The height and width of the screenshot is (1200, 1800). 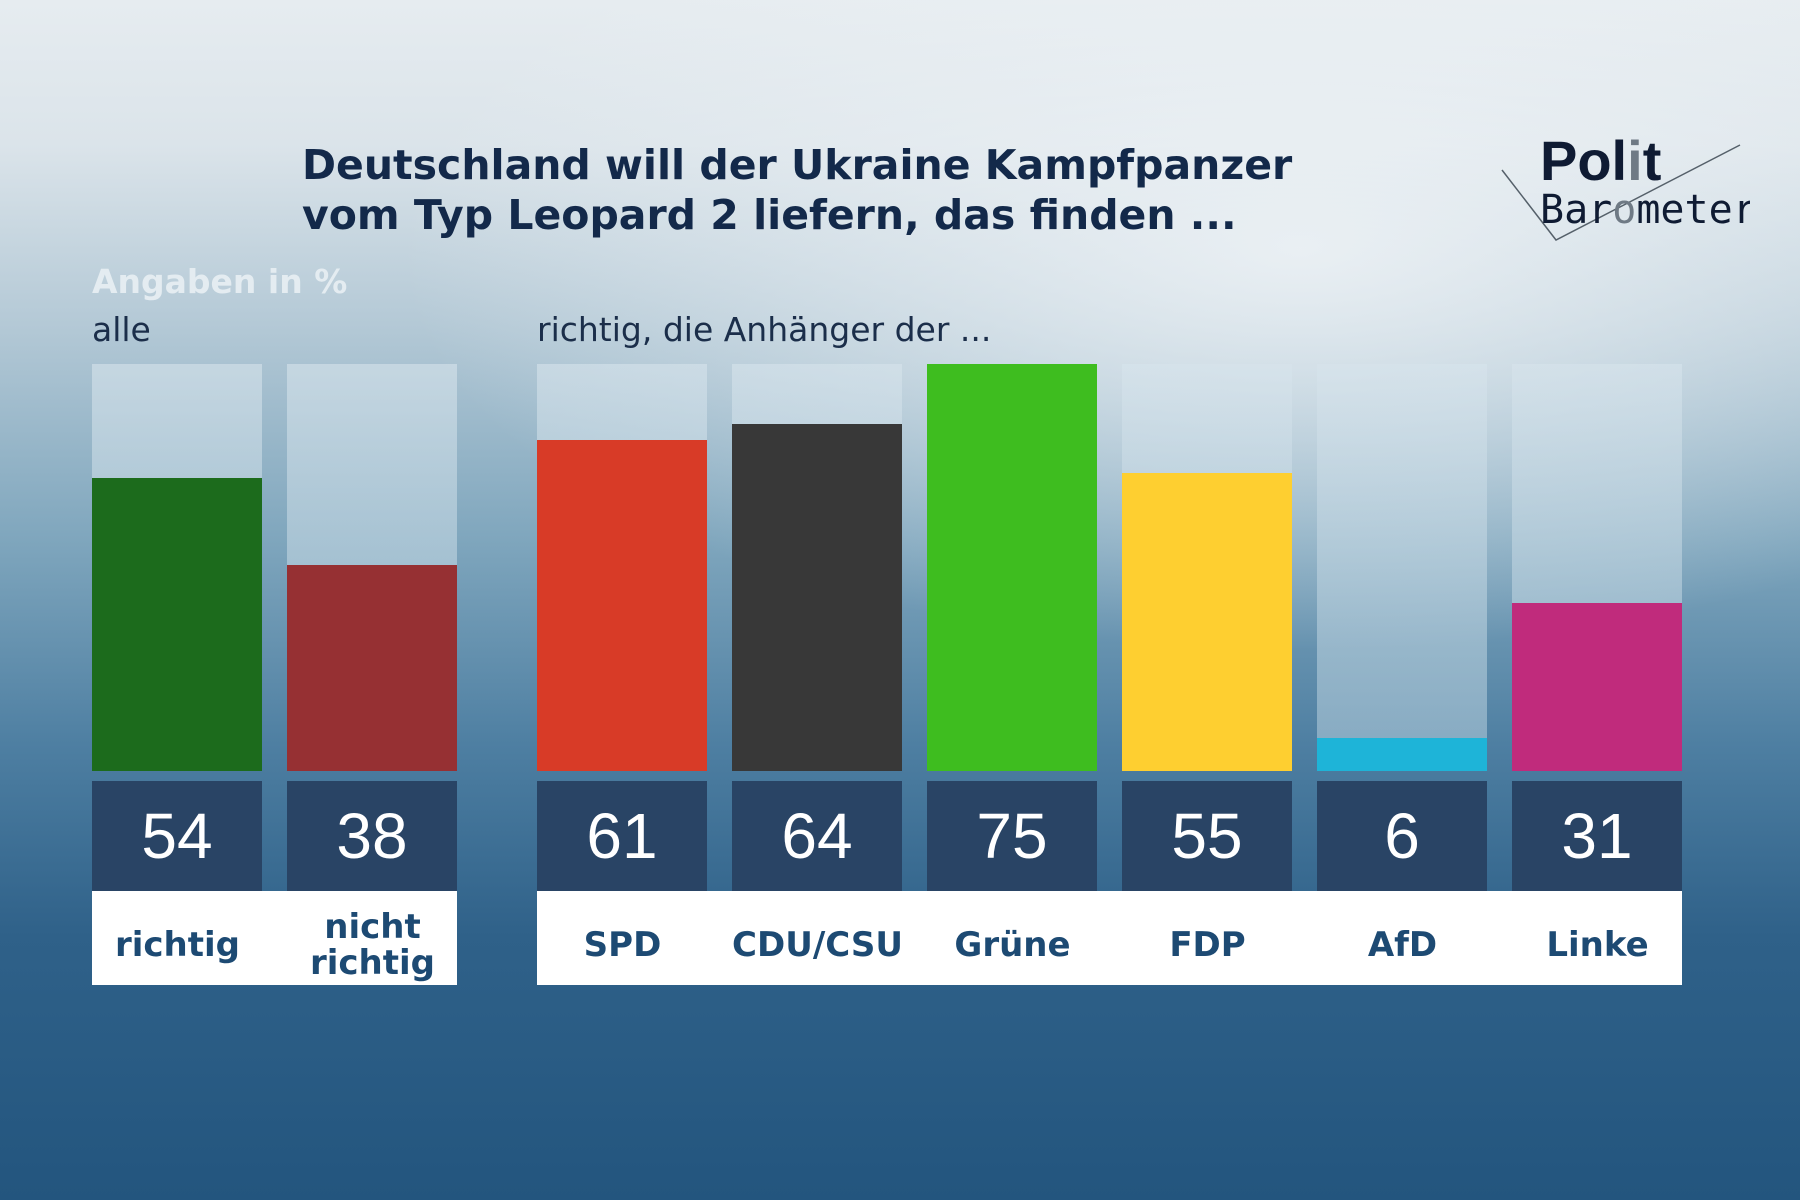 What do you see at coordinates (1597, 836) in the screenshot?
I see `data-label: 31` at bounding box center [1597, 836].